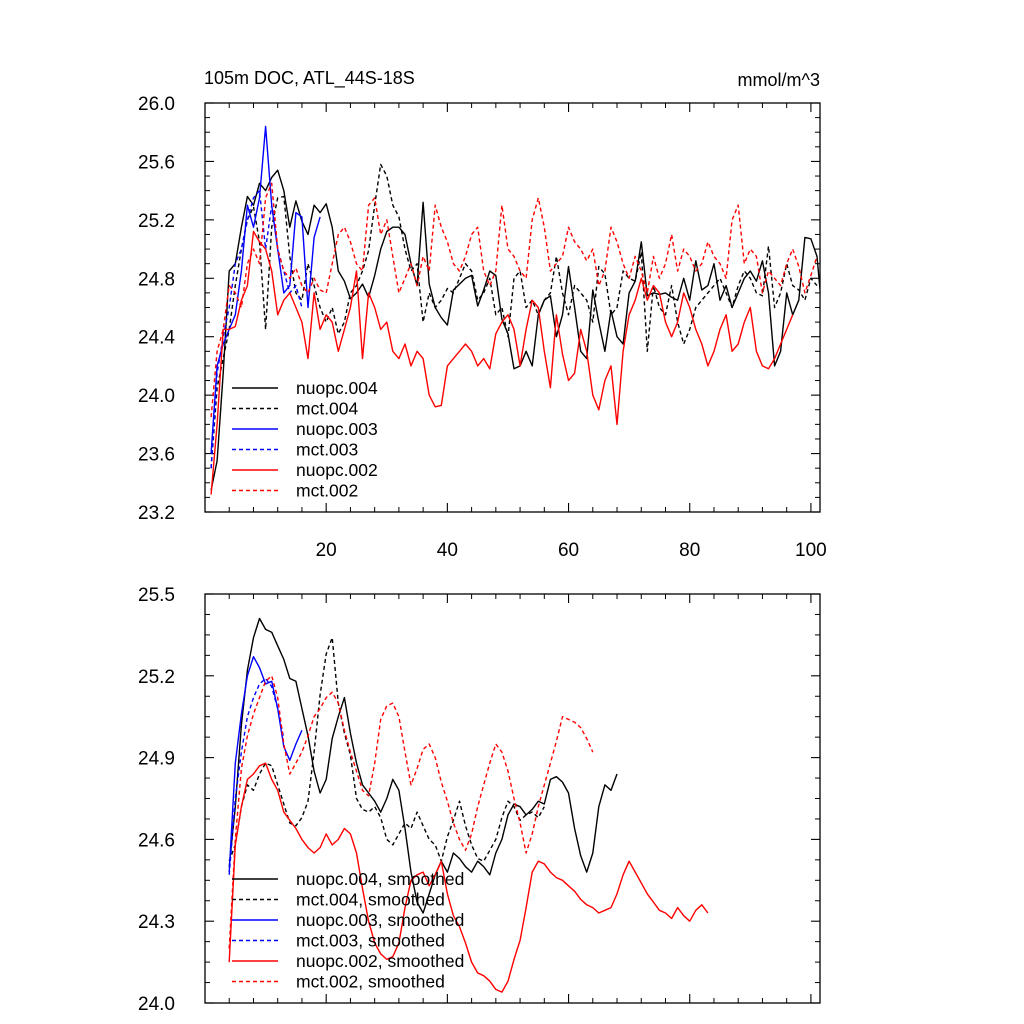  What do you see at coordinates (386, 749) in the screenshot?
I see `series-line-mct-004-smoothed` at bounding box center [386, 749].